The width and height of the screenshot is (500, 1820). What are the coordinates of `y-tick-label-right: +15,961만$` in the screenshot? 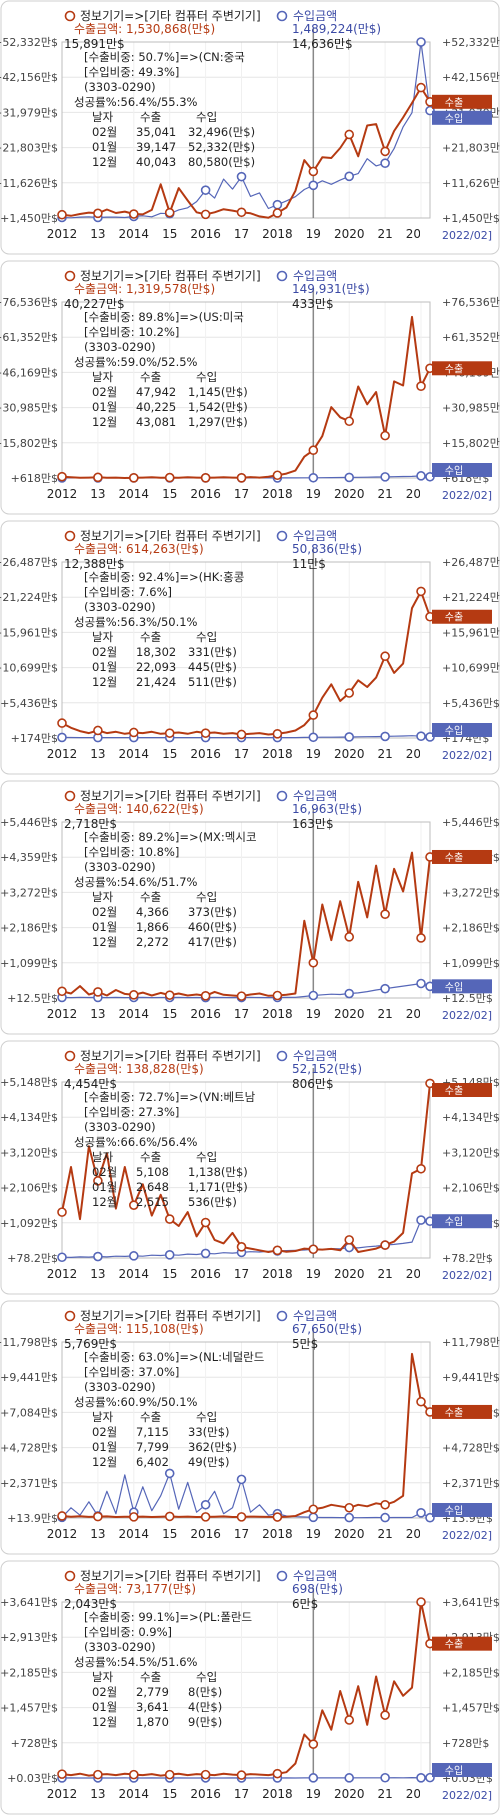 It's located at (471, 632).